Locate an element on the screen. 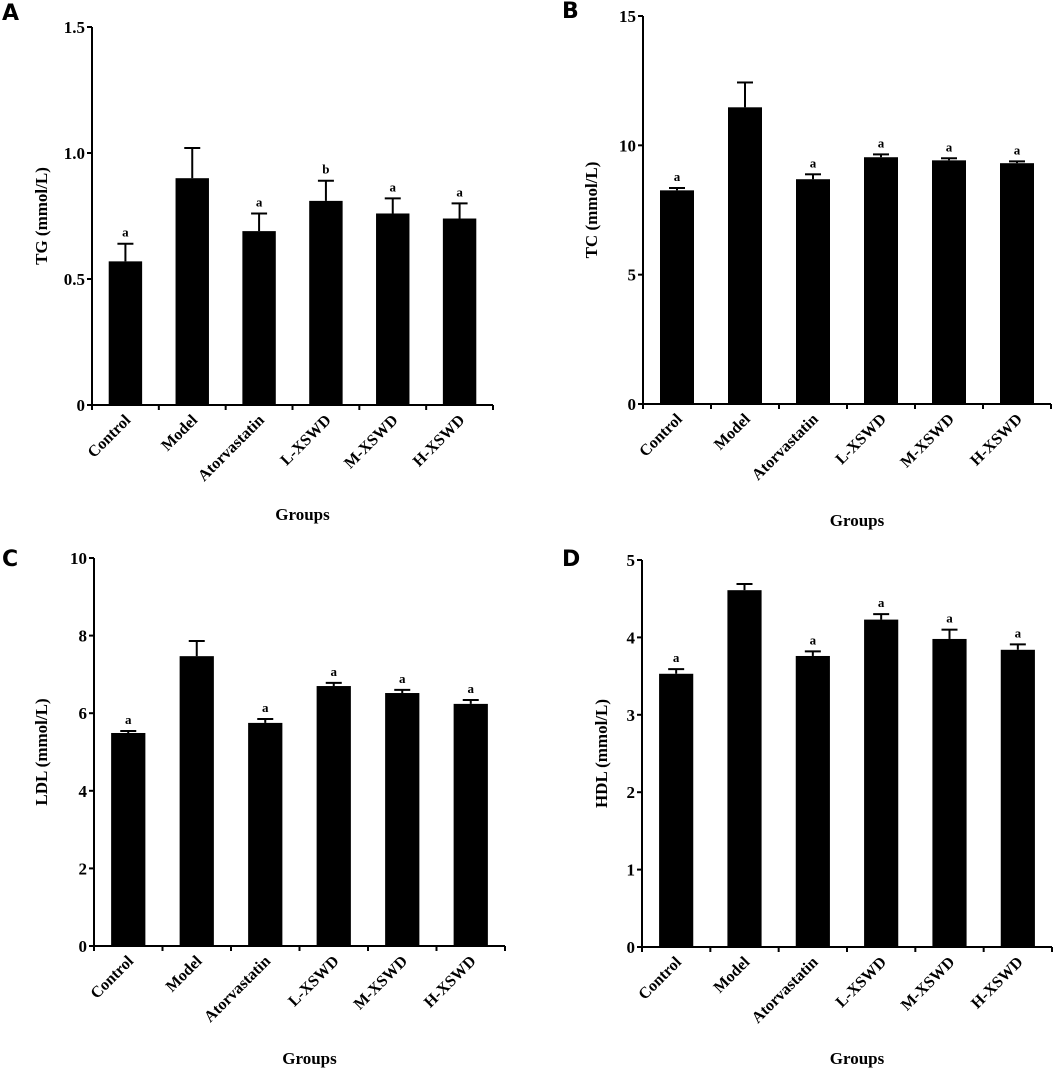  y-tick-label: 8 is located at coordinates (83, 636).